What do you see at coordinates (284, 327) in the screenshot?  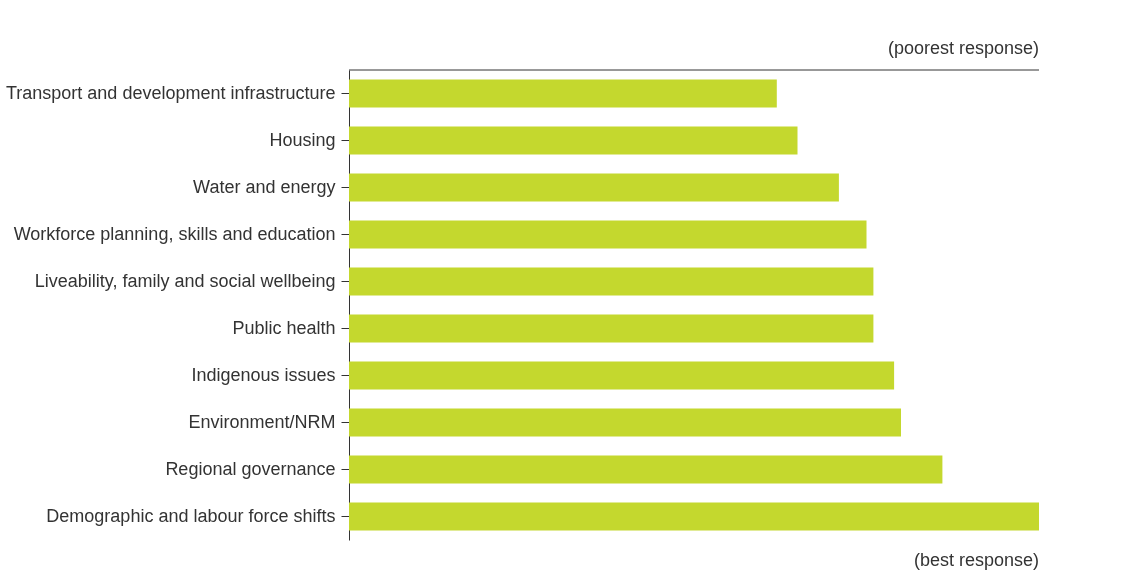 I see `y-tick-label: Public health` at bounding box center [284, 327].